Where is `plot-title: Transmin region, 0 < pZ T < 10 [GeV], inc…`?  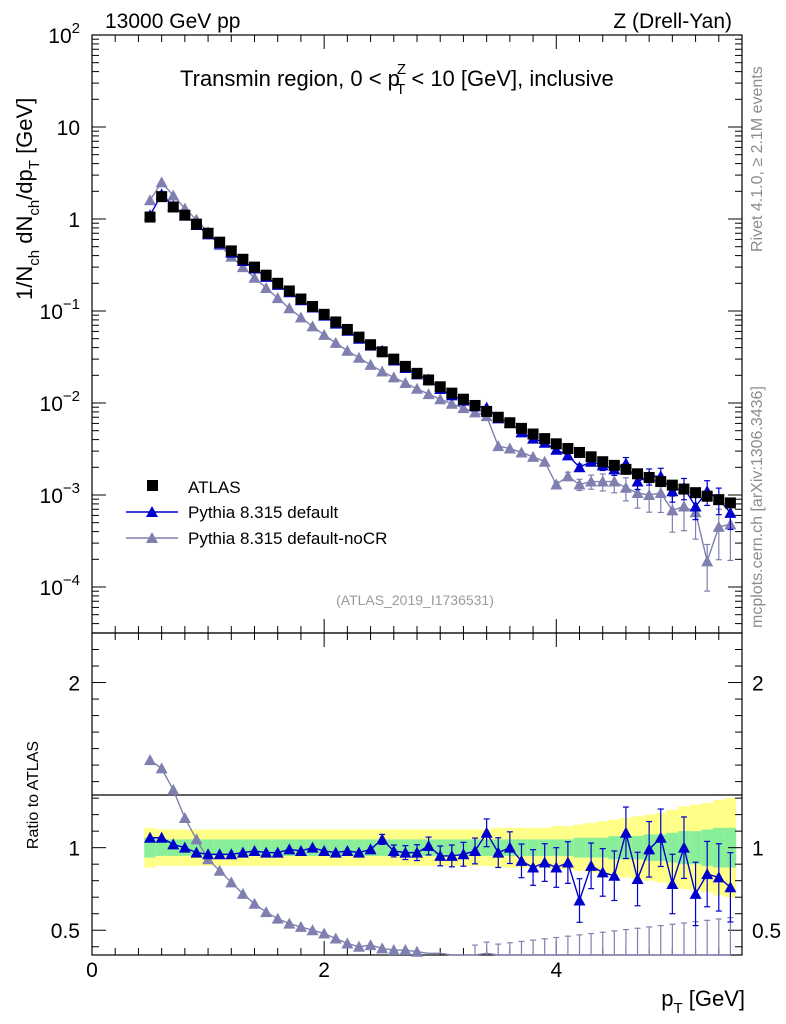 plot-title: Transmin region, 0 < pZ T < 10 [GeV], inc… is located at coordinates (397, 79).